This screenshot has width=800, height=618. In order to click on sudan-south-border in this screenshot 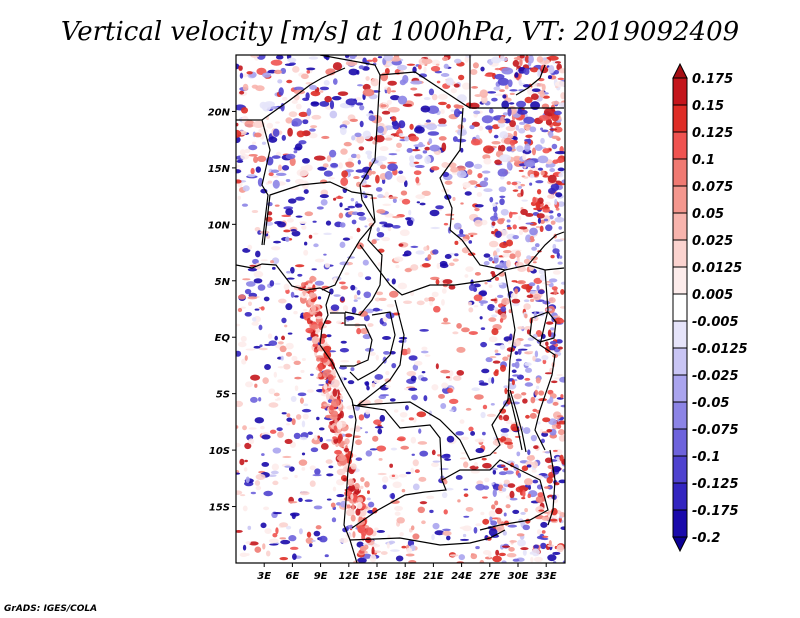, I will do `click(513, 255)`.